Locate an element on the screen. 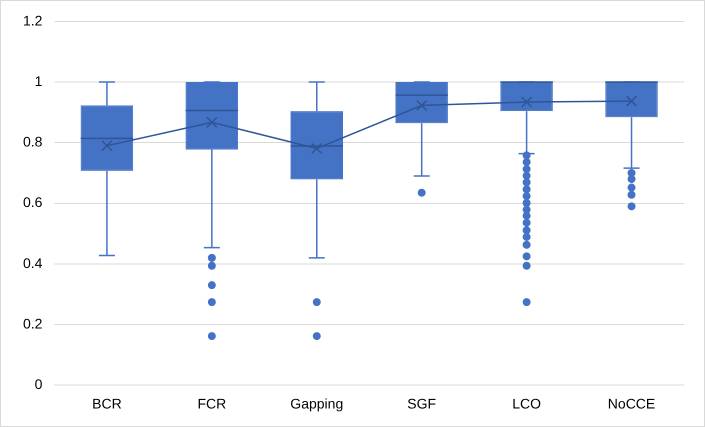 The image size is (705, 427). x-tick-label: LCO is located at coordinates (527, 403).